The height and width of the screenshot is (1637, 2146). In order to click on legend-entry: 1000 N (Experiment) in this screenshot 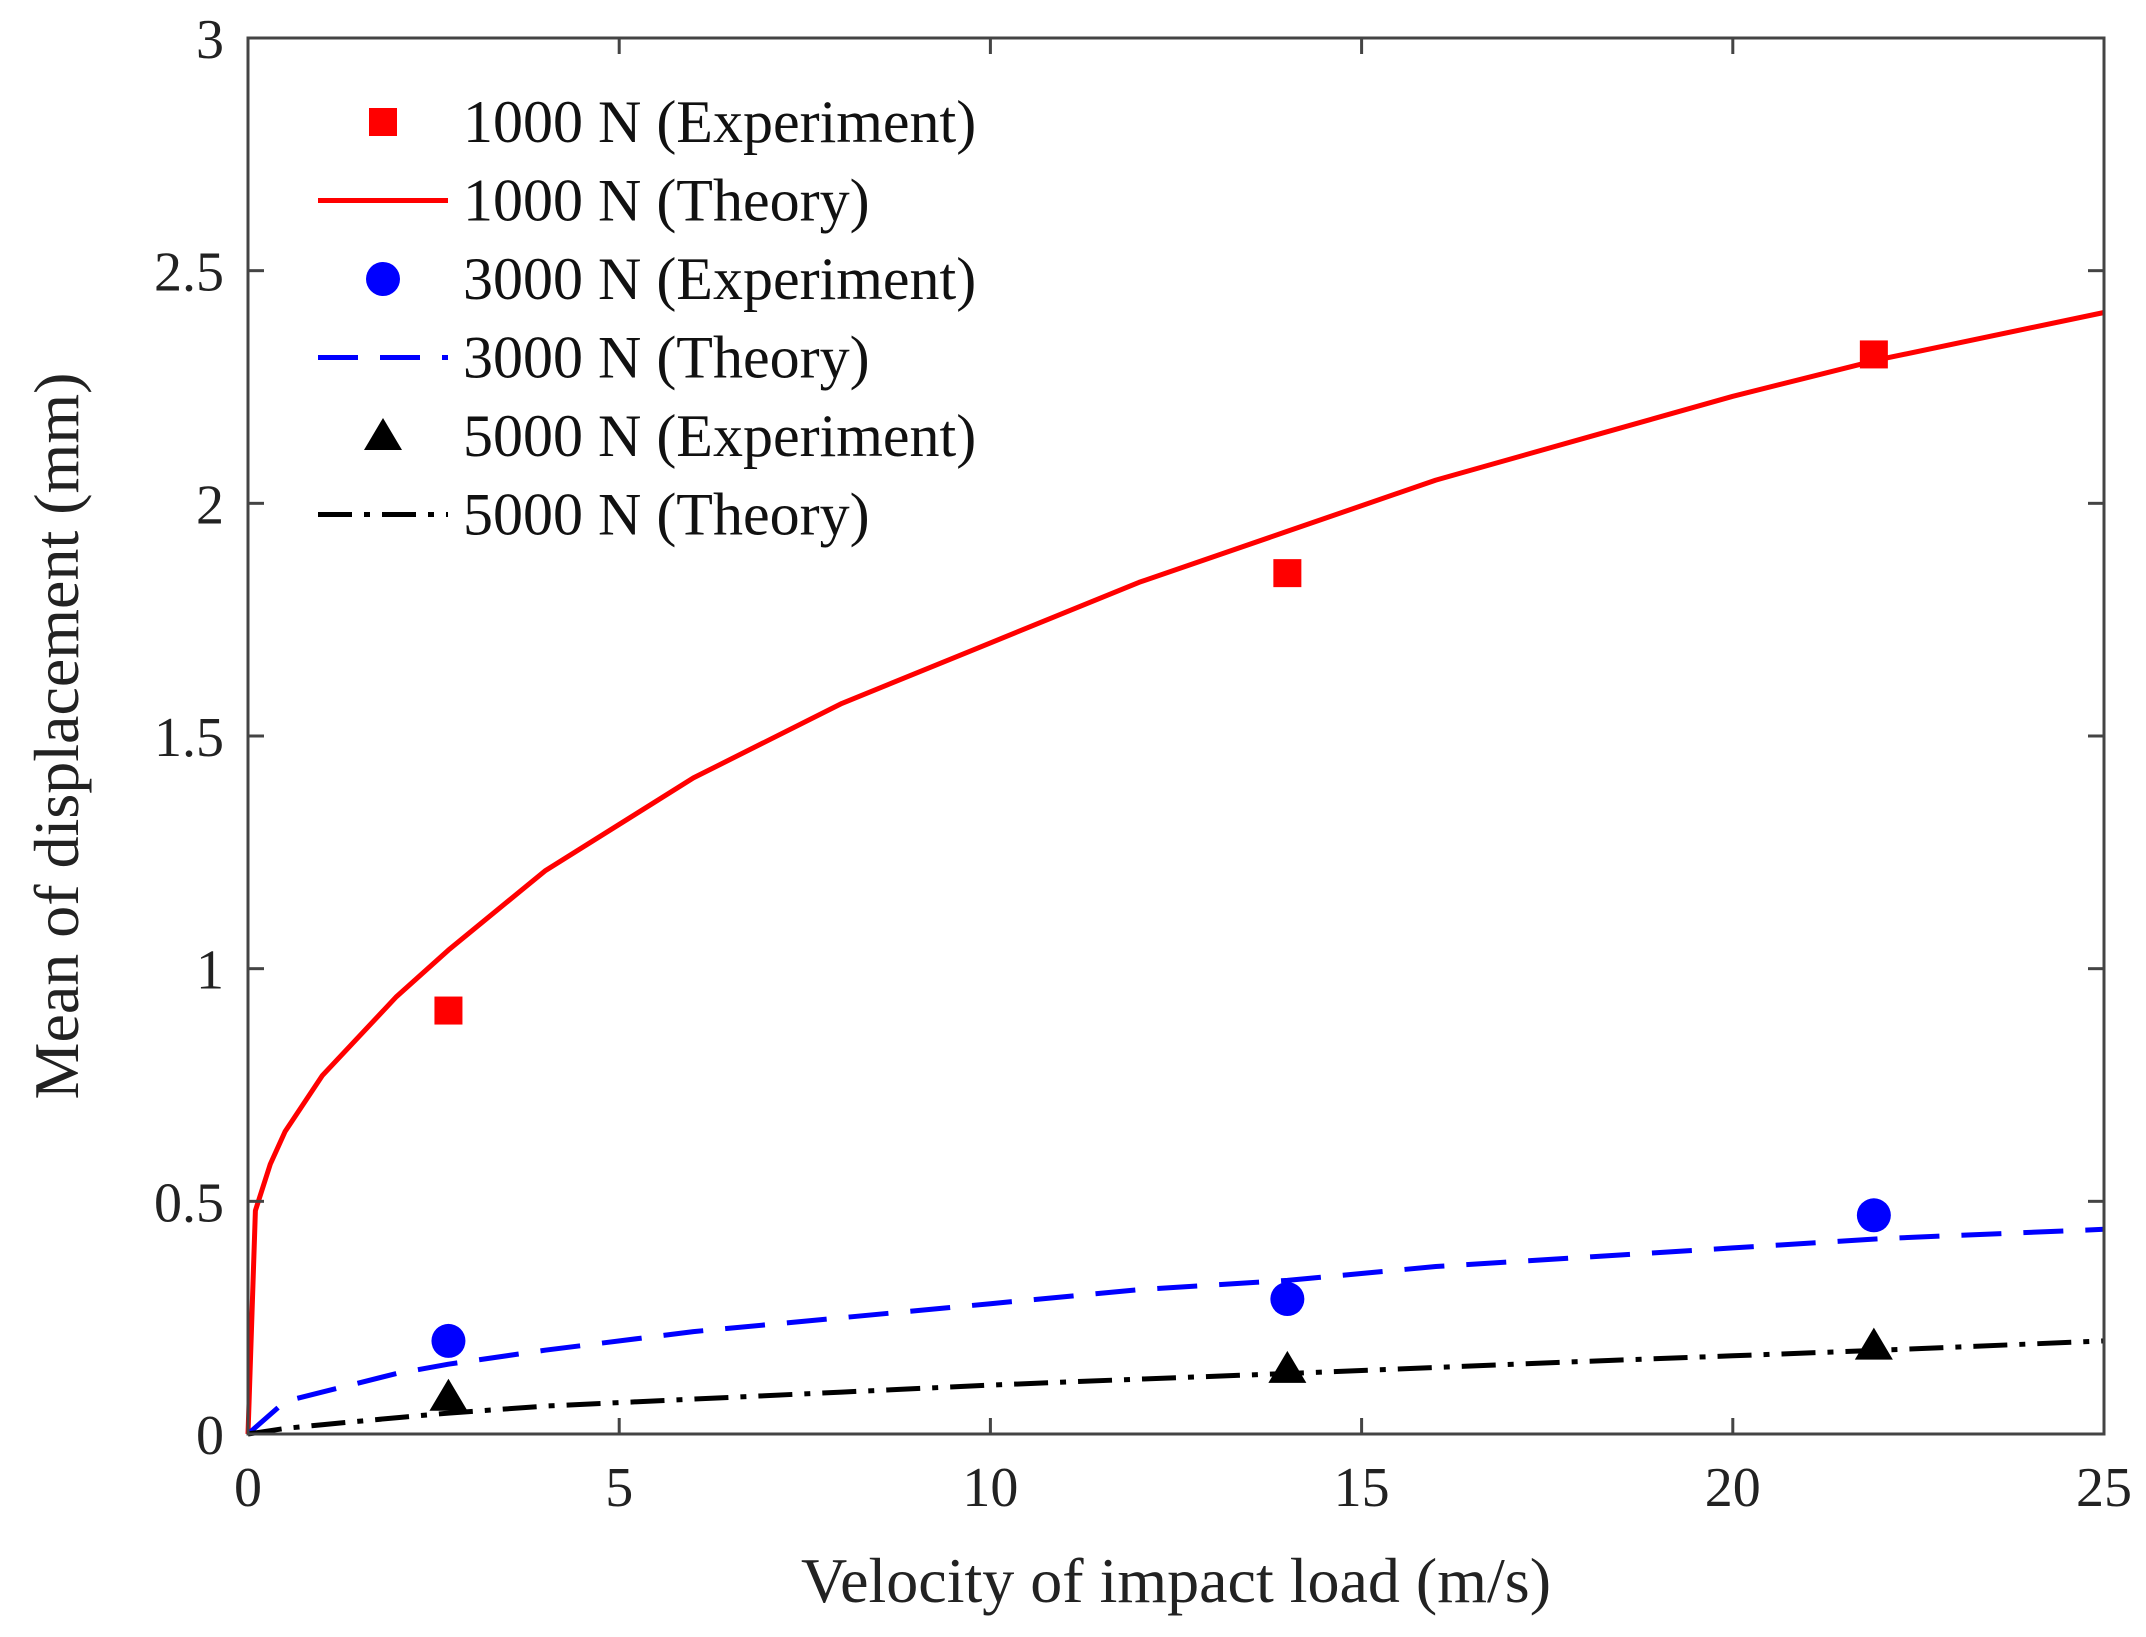, I will do `click(672, 122)`.